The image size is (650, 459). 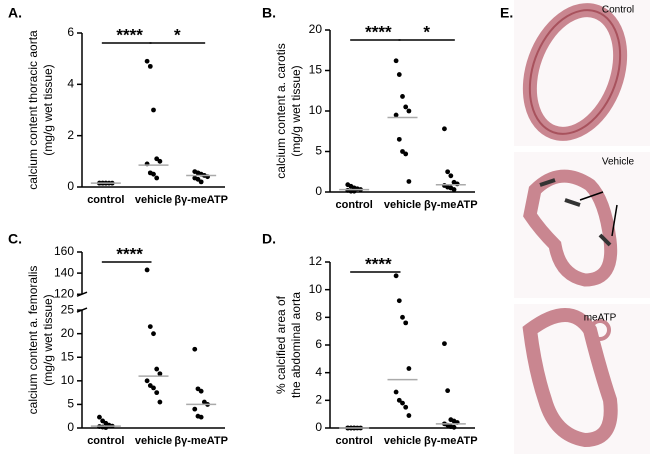 What do you see at coordinates (269, 239) in the screenshot?
I see `panel-label: D.` at bounding box center [269, 239].